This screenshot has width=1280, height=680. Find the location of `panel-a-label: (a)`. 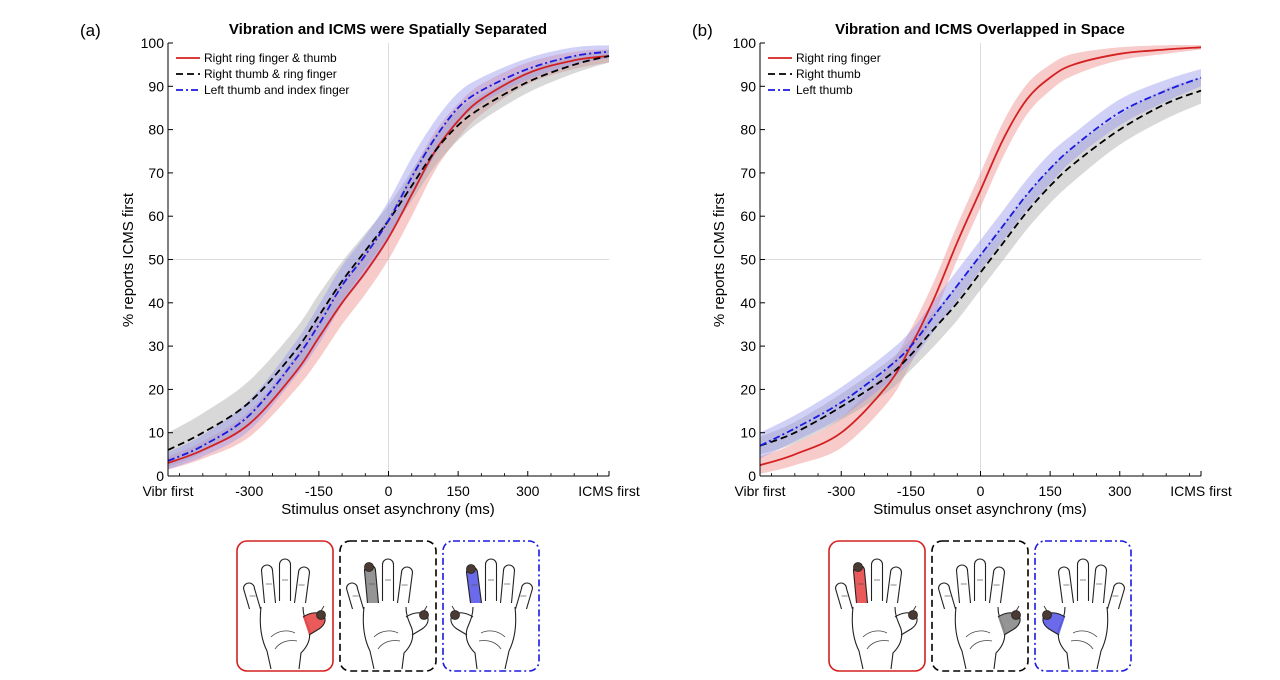

panel-a-label: (a) is located at coordinates (90, 30).